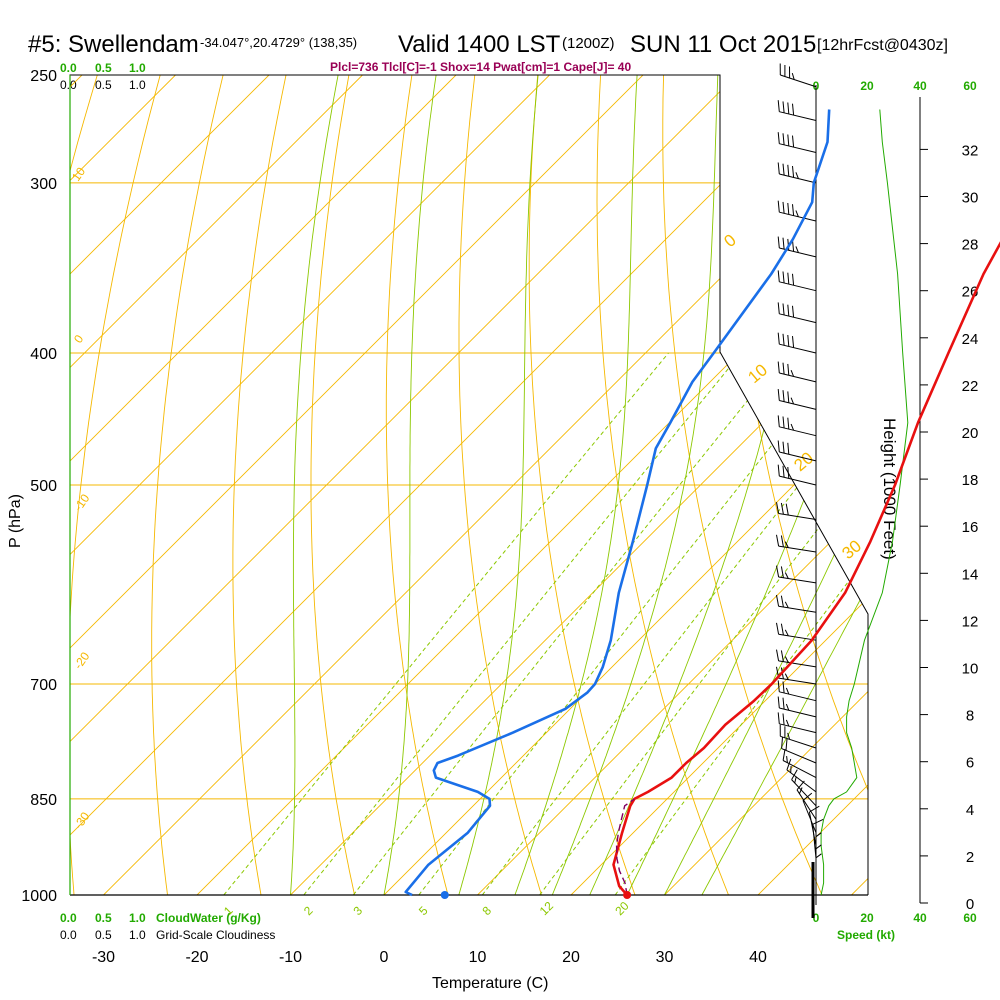 The height and width of the screenshot is (1000, 1000). What do you see at coordinates (970, 669) in the screenshot?
I see `height-tick-10: 10` at bounding box center [970, 669].